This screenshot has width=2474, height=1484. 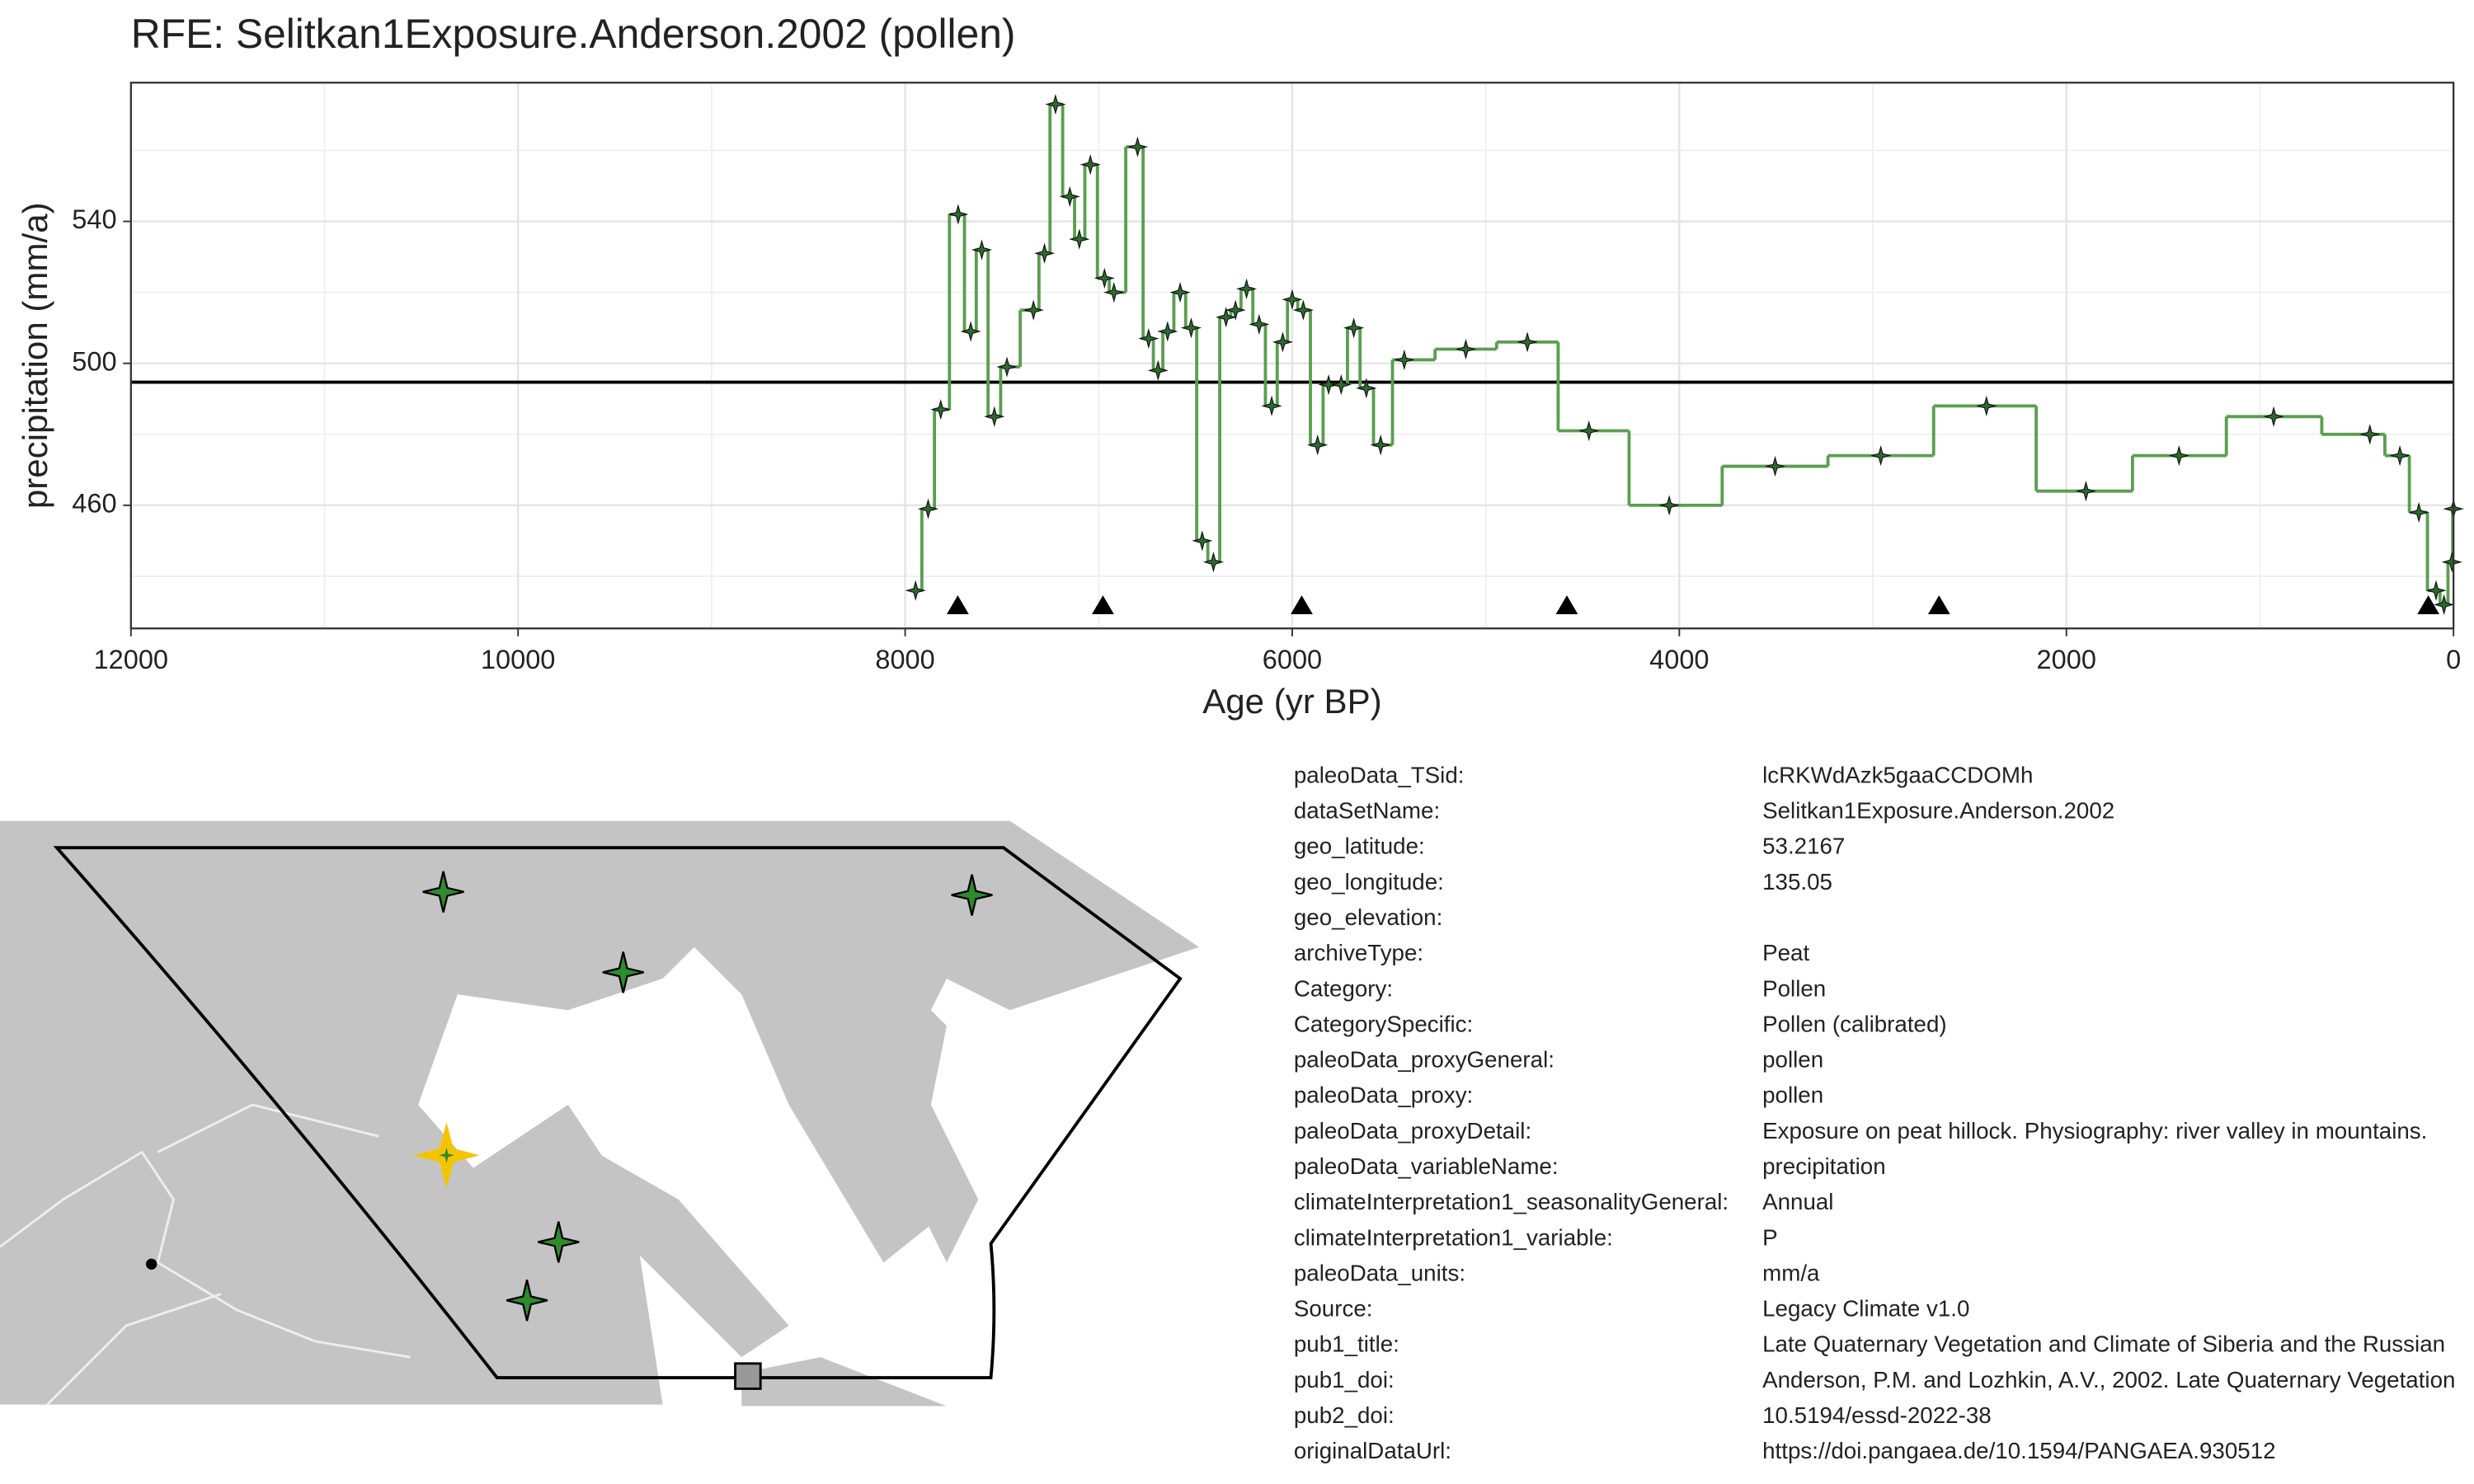 I want to click on x-tick-label: 2000, so click(x=2066, y=659).